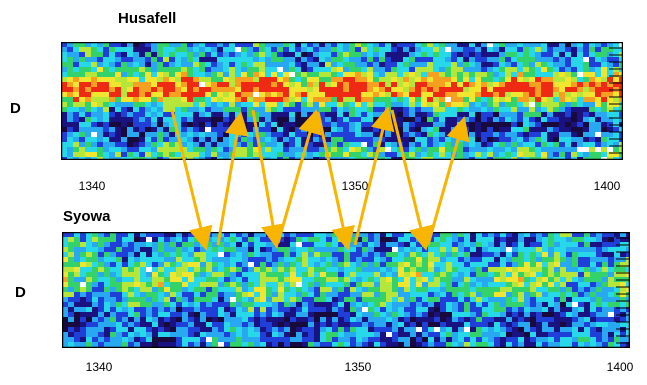  I want to click on top-axis-tick-1340: 1340, so click(92, 186).